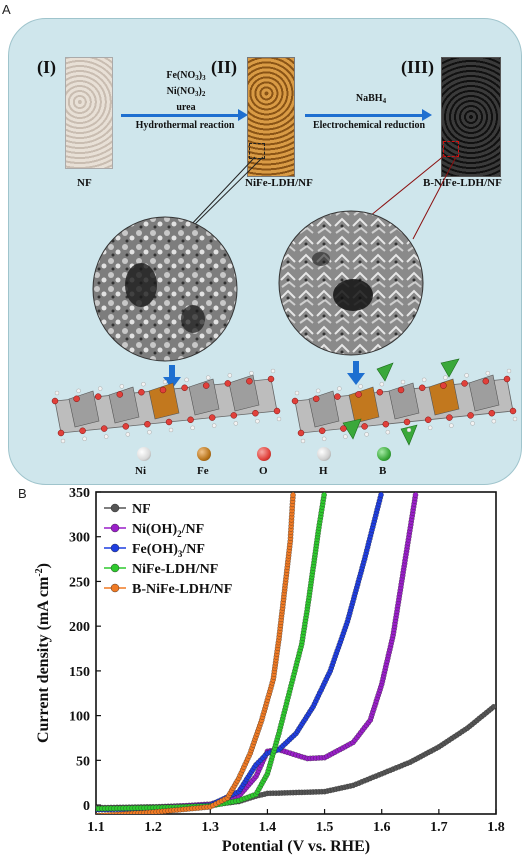 Image resolution: width=526 pixels, height=862 pixels. I want to click on x-tick-label: 1.8, so click(496, 827).